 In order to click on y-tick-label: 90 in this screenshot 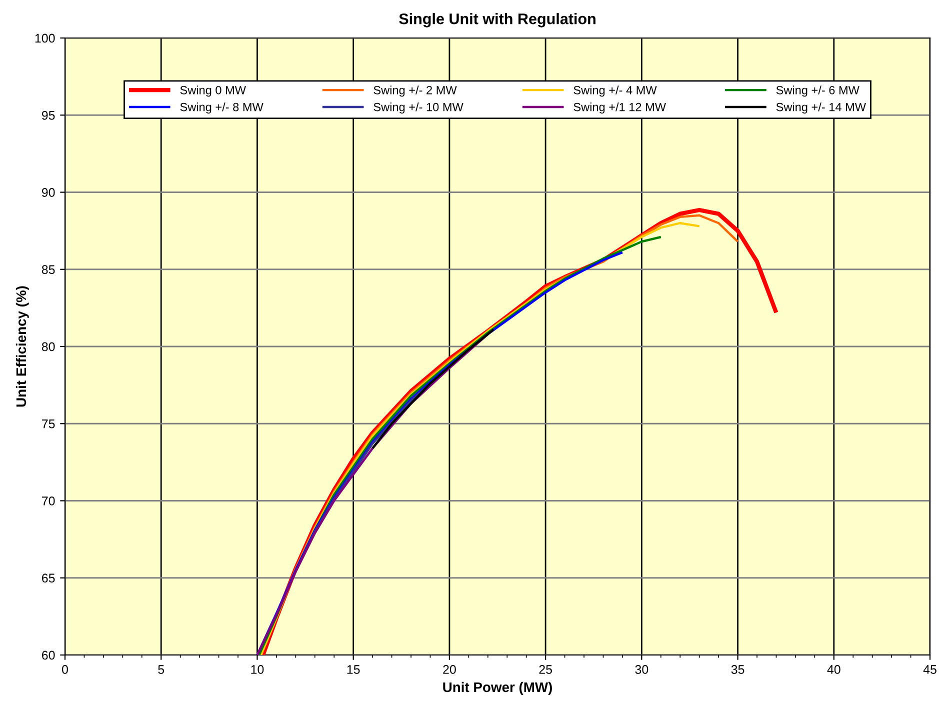, I will do `click(48, 192)`.